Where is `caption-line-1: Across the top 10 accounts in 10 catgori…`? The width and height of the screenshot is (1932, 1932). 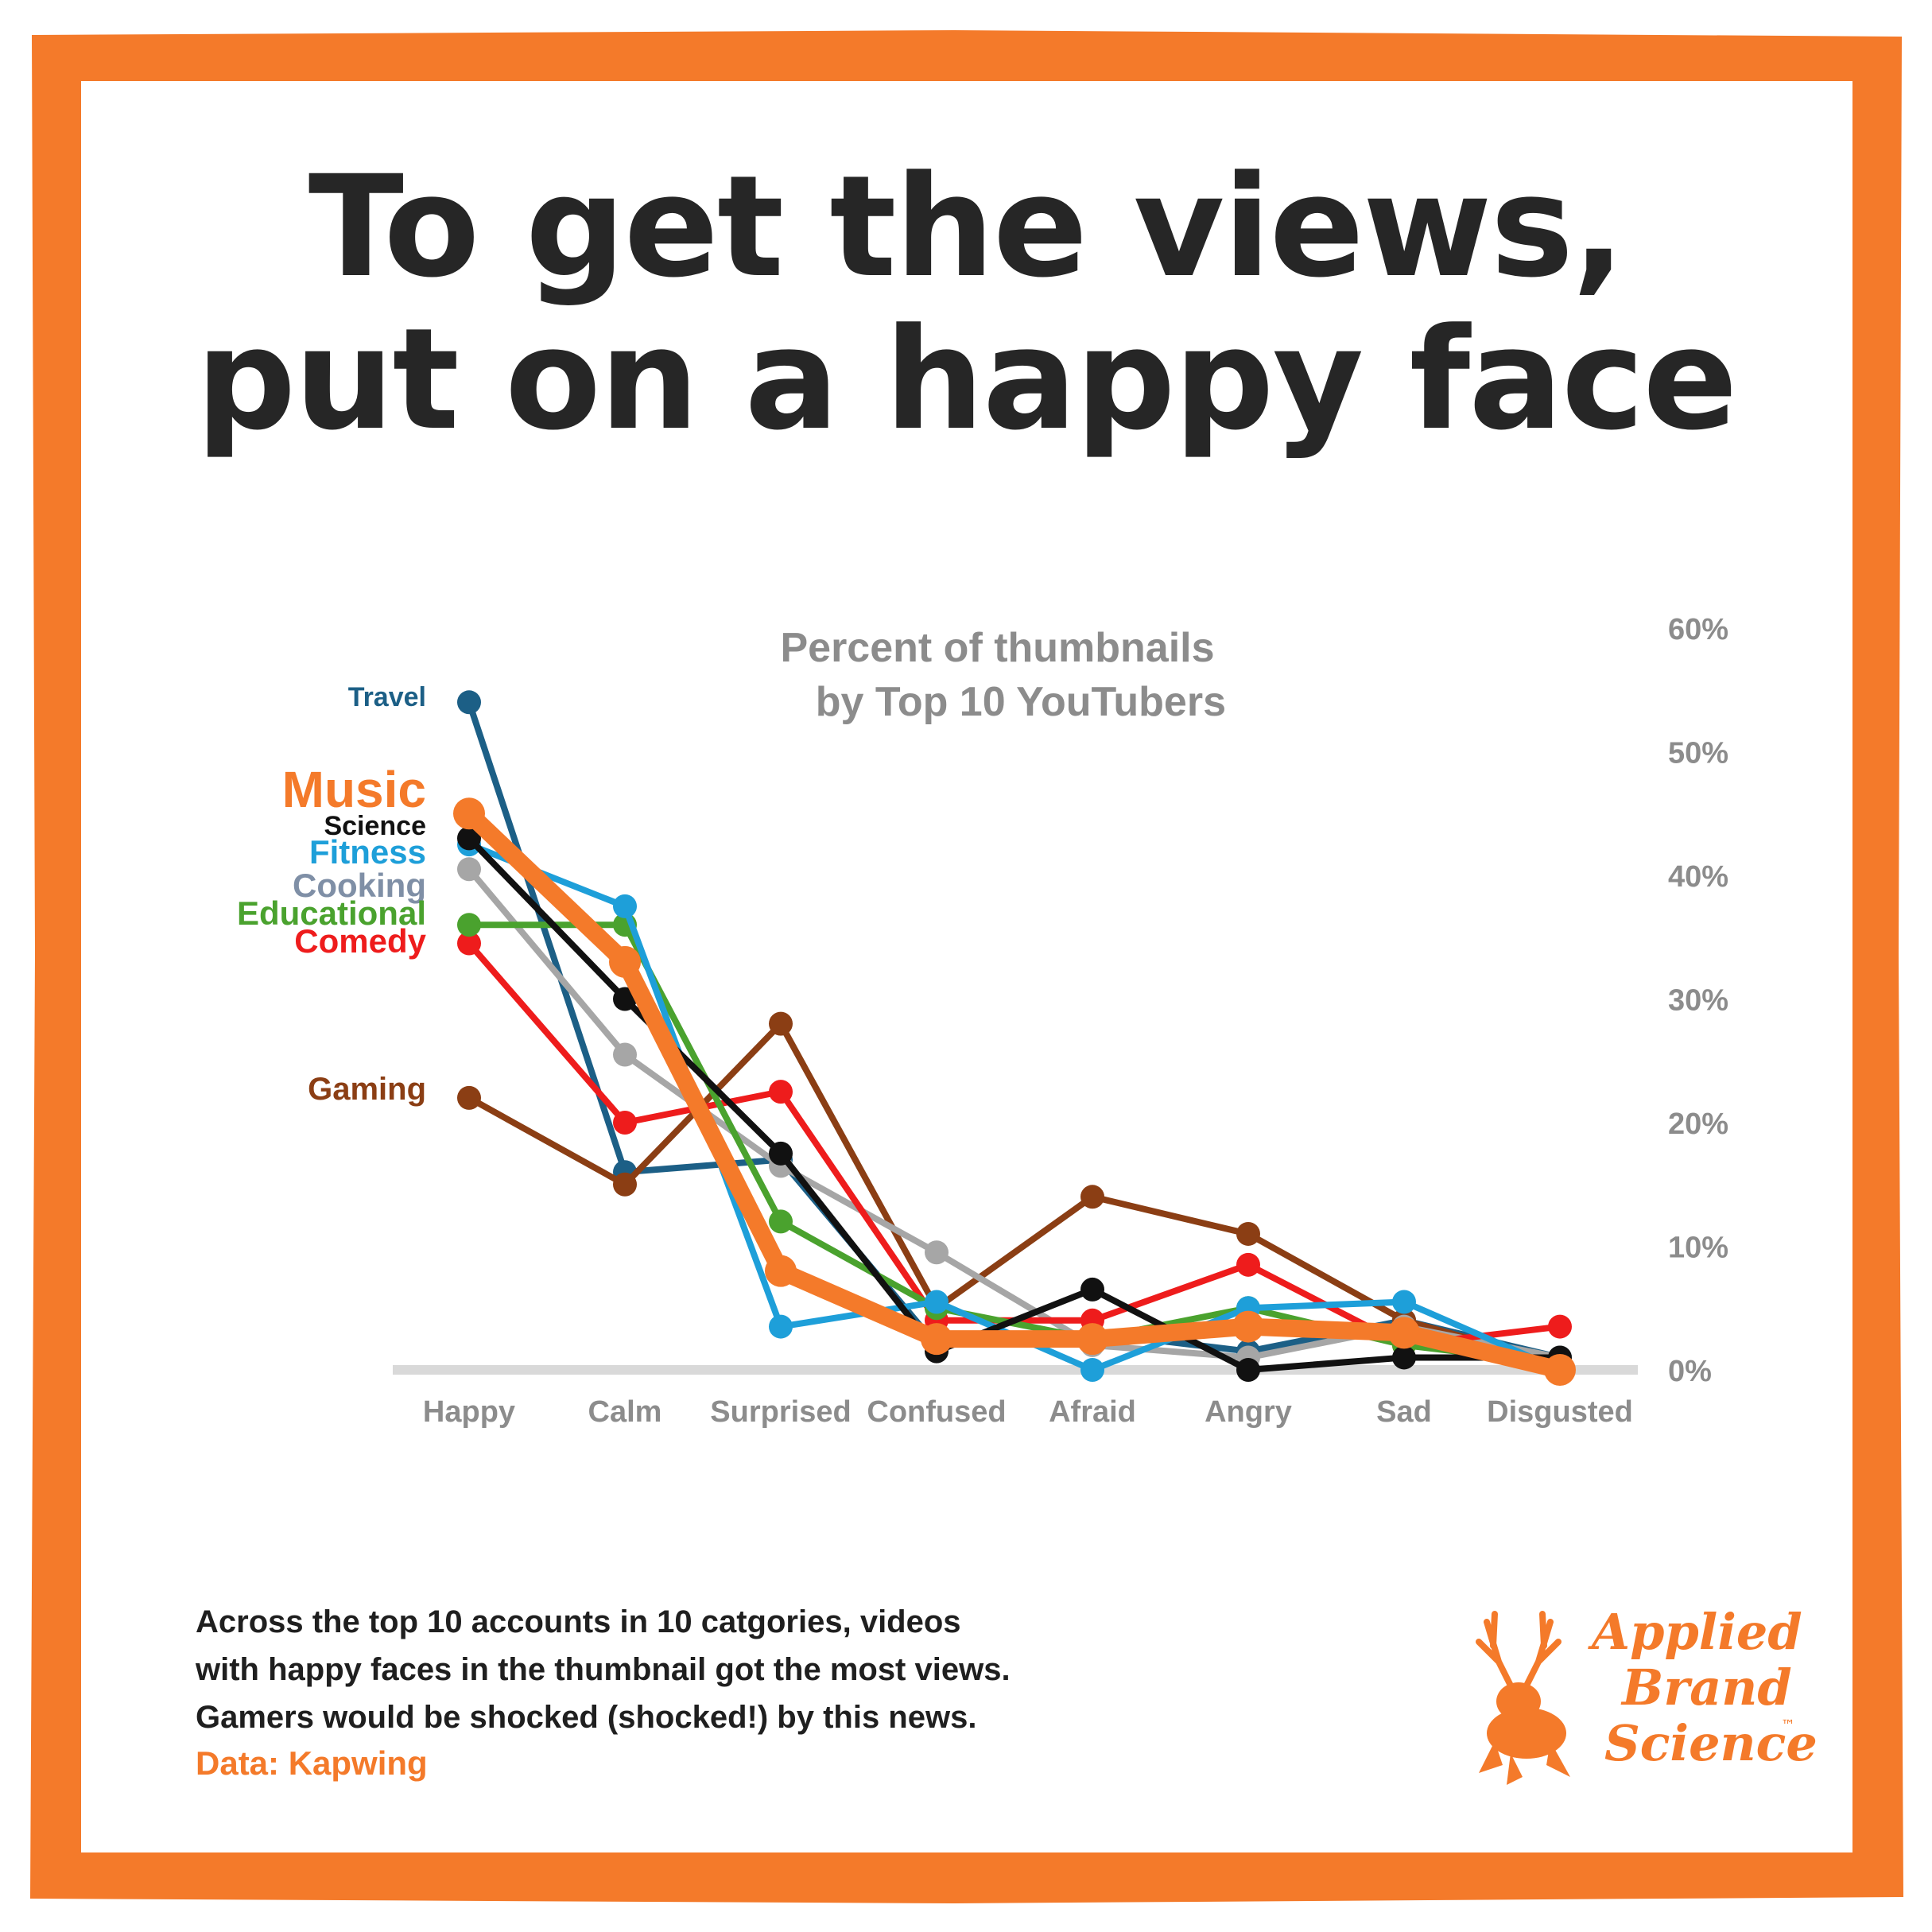 caption-line-1: Across the top 10 accounts in 10 catgori… is located at coordinates (579, 1621).